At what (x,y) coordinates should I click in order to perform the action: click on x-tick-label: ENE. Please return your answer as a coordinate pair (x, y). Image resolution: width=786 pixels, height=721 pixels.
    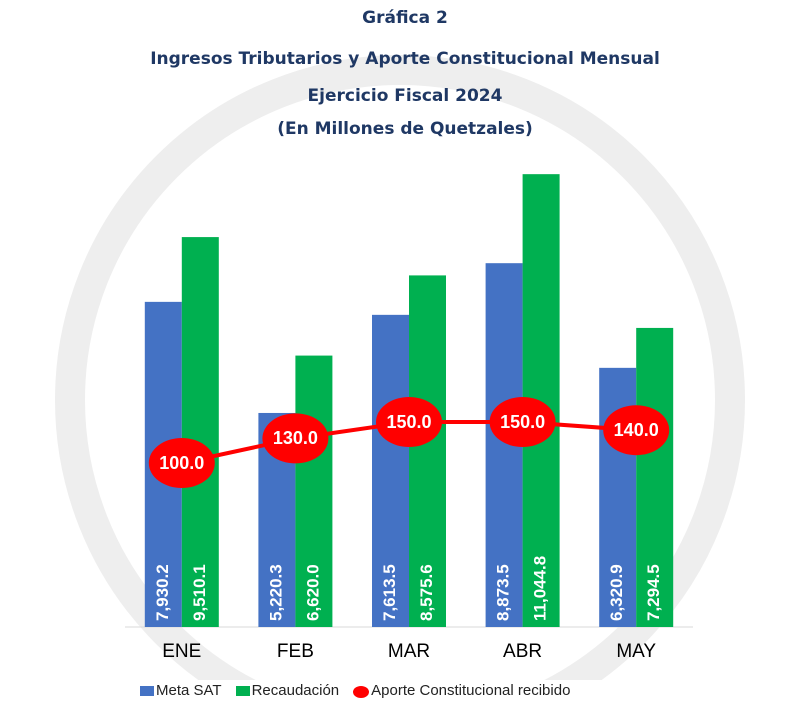
    Looking at the image, I should click on (181, 651).